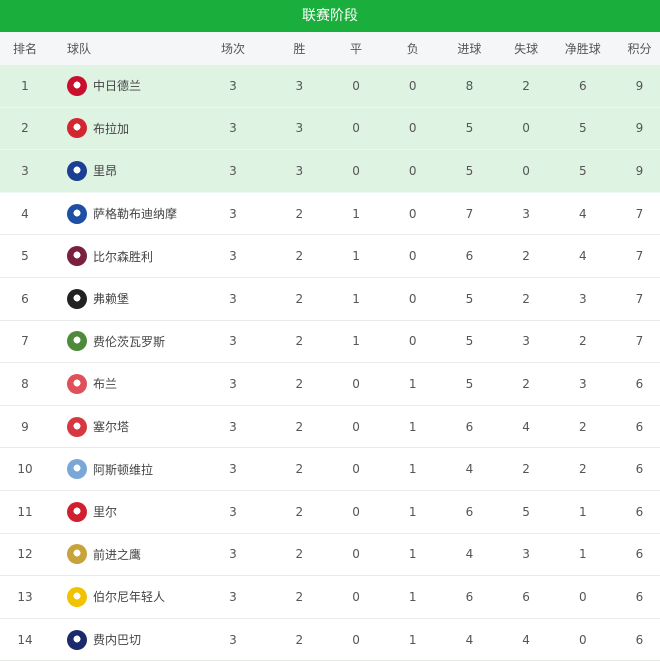 Image resolution: width=660 pixels, height=661 pixels. Describe the element at coordinates (77, 511) in the screenshot. I see `lille-crest-icon` at that location.